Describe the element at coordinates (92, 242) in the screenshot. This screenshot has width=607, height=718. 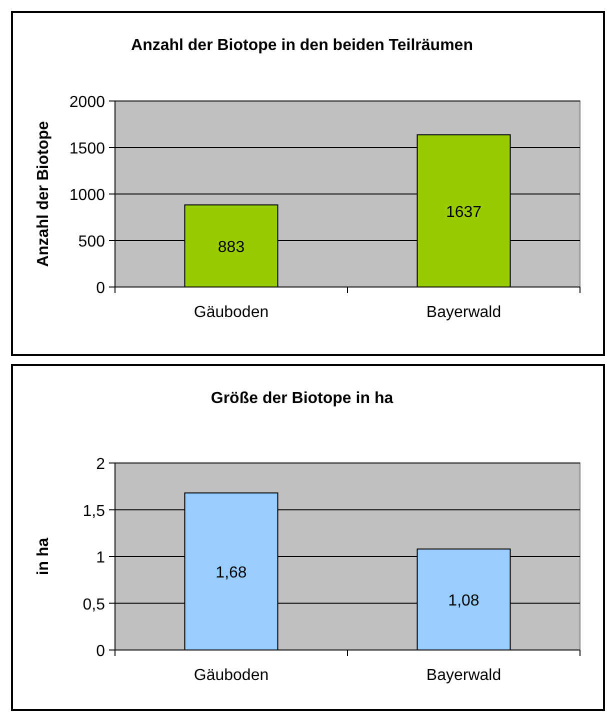
I see `y-tick-label: 500` at that location.